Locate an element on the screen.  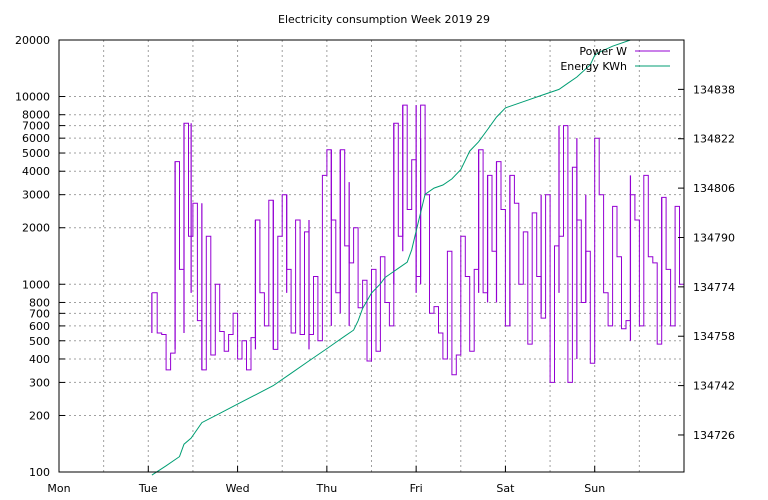
x-tick-label: Wed is located at coordinates (238, 488).